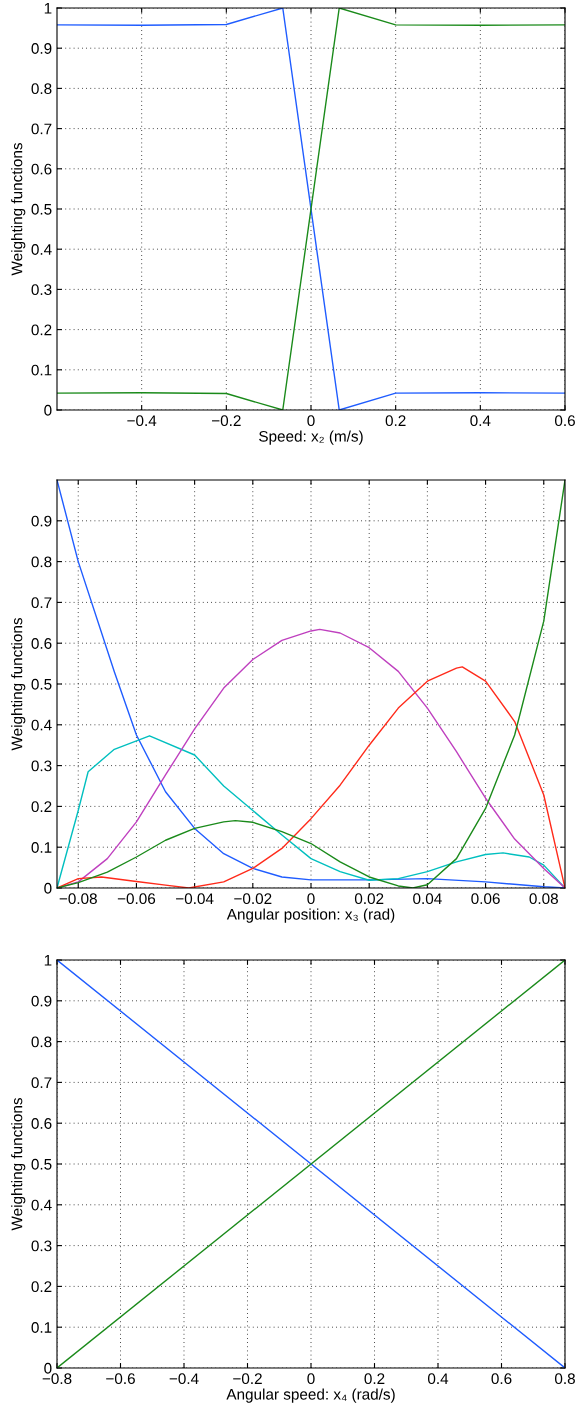 This screenshot has height=1418, width=576. I want to click on x-tick-label: 0.08, so click(543, 899).